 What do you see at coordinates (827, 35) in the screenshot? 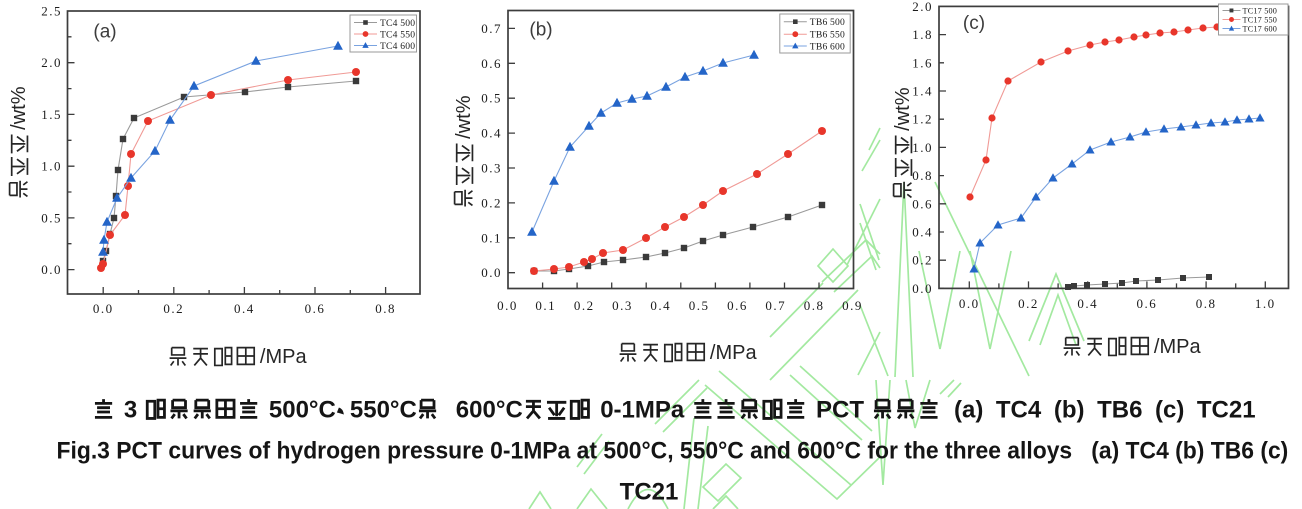
I see `svg-text: TB6 550` at bounding box center [827, 35].